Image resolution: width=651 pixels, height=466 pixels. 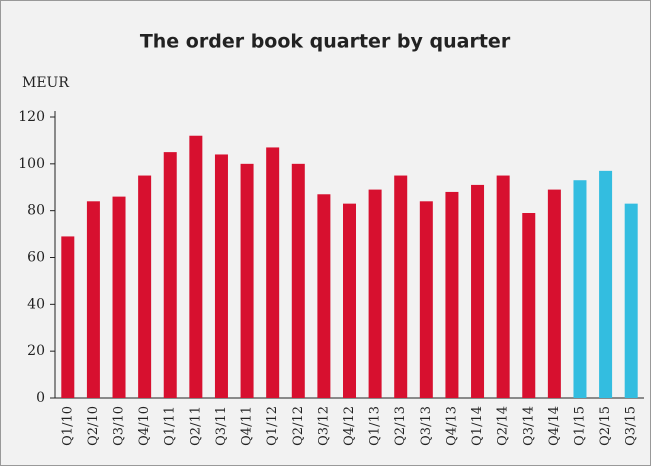 What do you see at coordinates (67, 426) in the screenshot?
I see `x-tick-label: Q1/10` at bounding box center [67, 426].